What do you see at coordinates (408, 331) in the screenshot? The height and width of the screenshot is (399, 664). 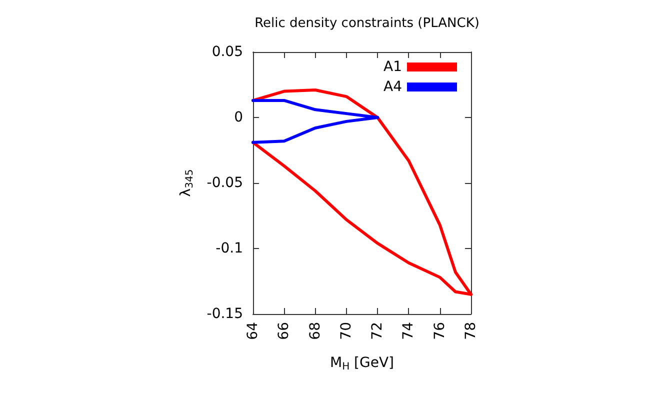 I see `x-tick-label: 74` at bounding box center [408, 331].